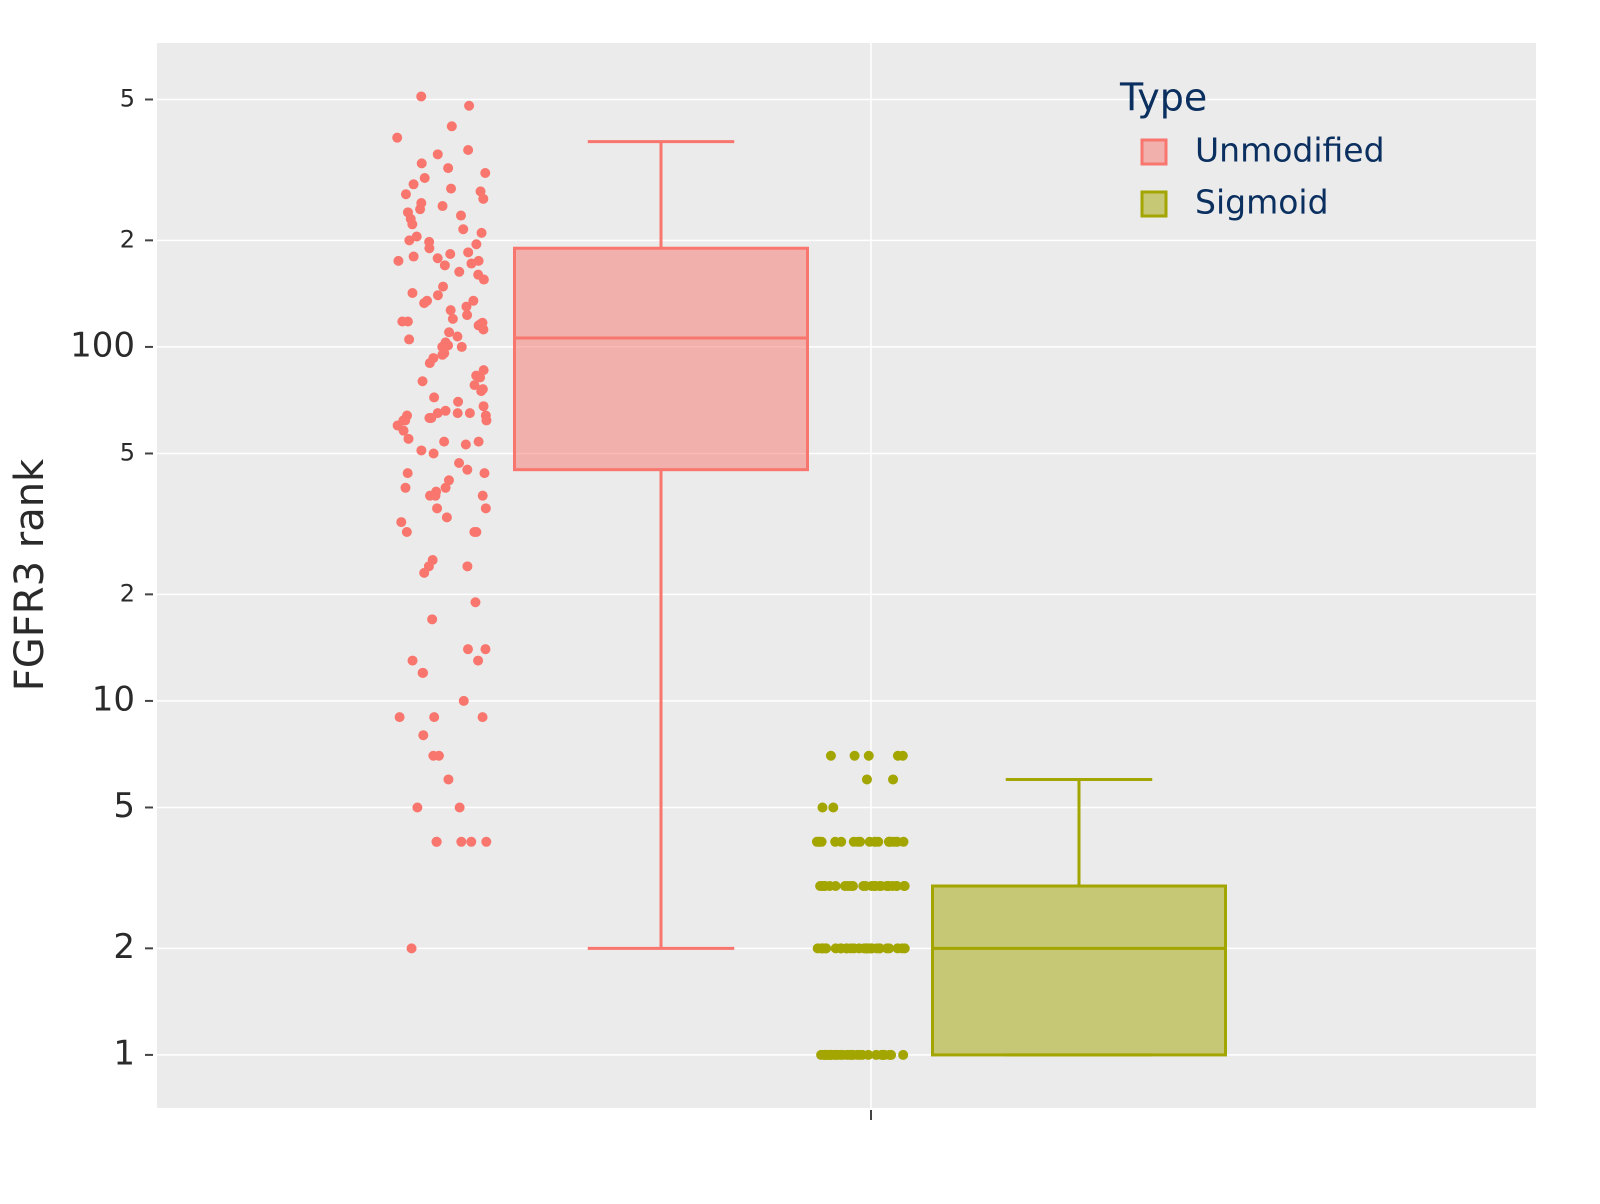  What do you see at coordinates (1262, 202) in the screenshot?
I see `legend-label: Sigmoid` at bounding box center [1262, 202].